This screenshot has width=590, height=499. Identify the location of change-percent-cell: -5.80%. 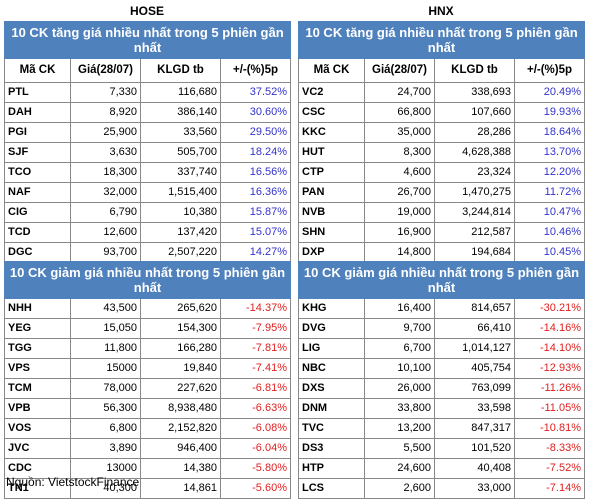
(255, 468).